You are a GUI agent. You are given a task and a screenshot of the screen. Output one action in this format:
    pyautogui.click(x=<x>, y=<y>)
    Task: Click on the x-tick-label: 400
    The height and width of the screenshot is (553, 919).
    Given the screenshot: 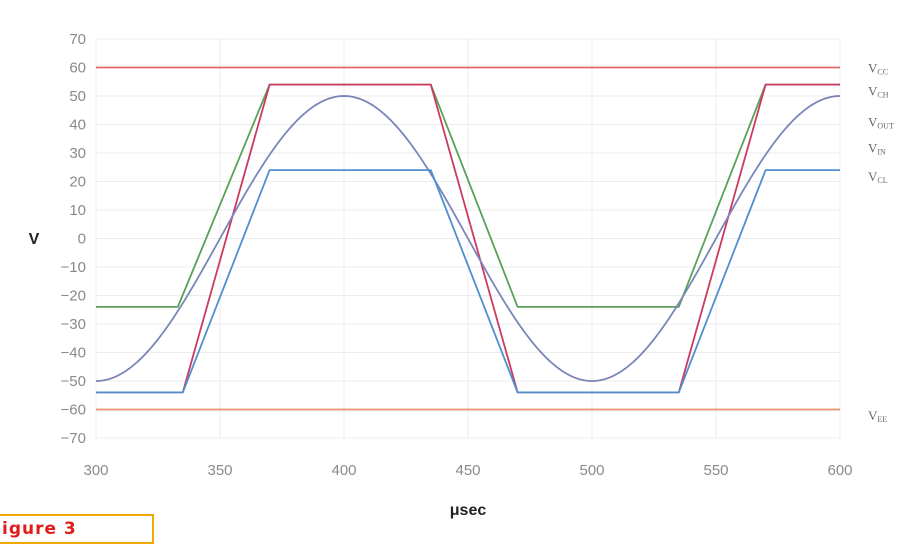 What is the action you would take?
    pyautogui.click(x=343, y=470)
    